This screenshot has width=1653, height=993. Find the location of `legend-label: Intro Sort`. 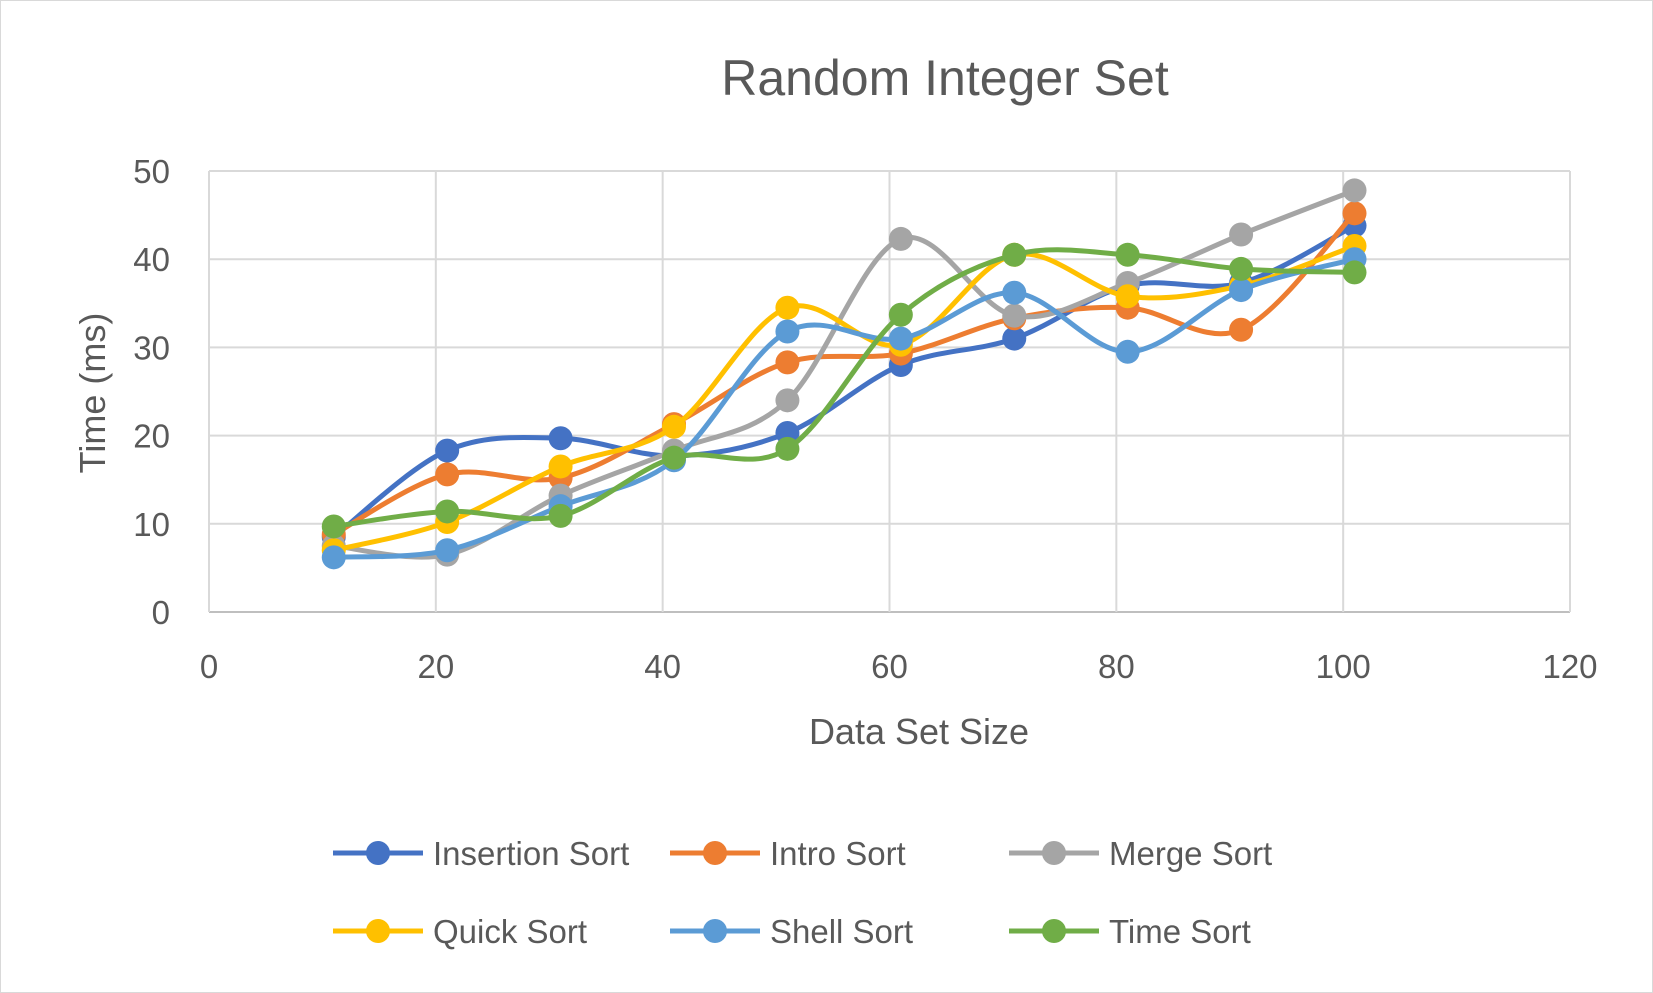

legend-label: Intro Sort is located at coordinates (838, 853).